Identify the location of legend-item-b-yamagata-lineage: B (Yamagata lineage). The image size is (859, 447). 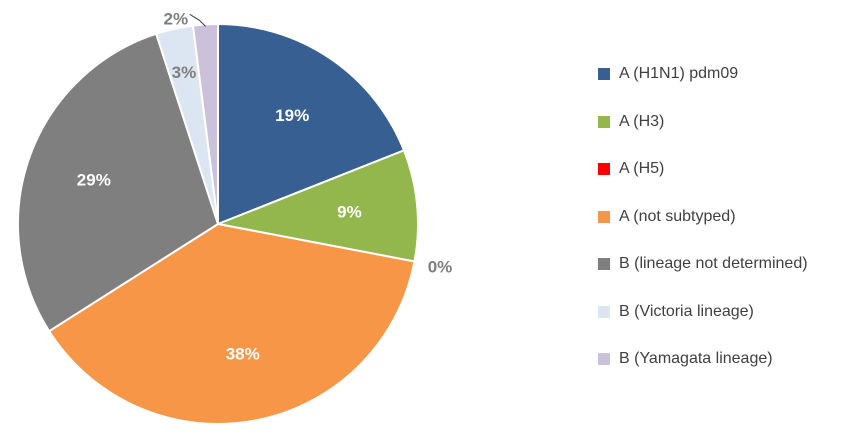
(725, 359).